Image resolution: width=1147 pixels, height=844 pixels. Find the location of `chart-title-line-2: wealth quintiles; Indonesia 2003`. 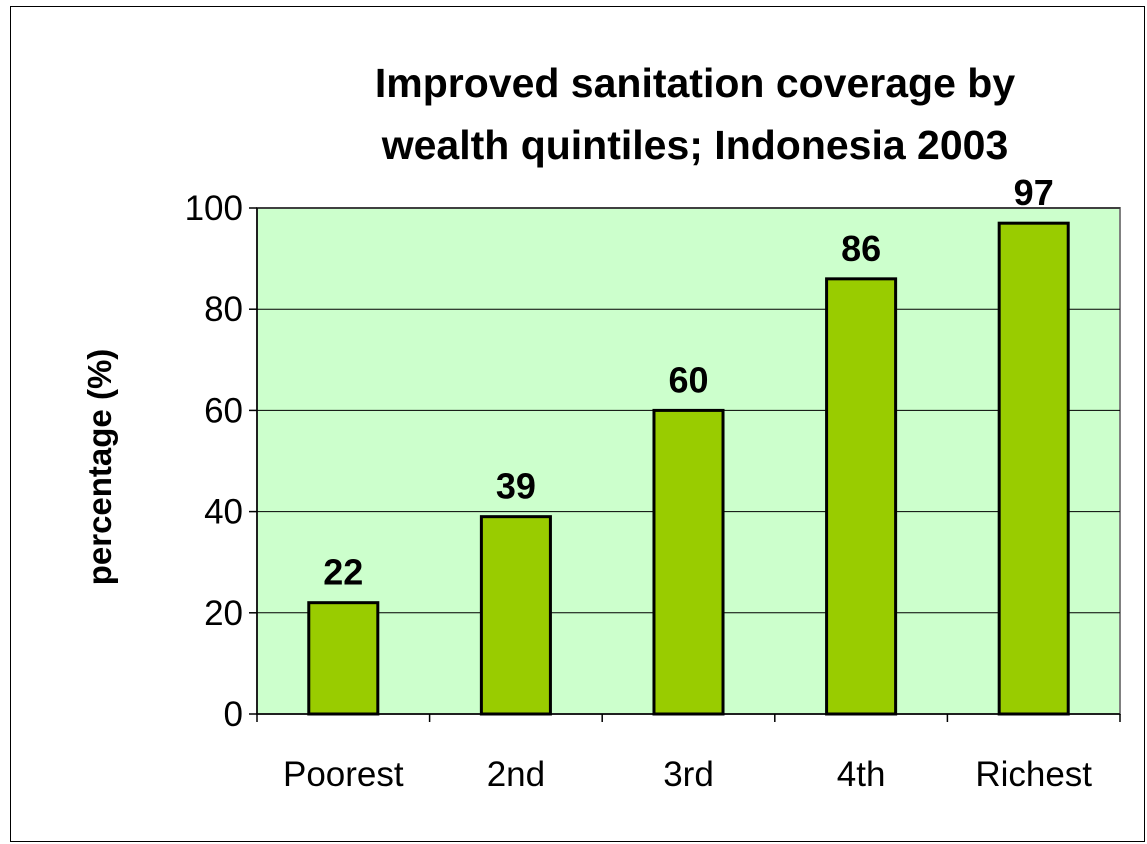

chart-title-line-2: wealth quintiles; Indonesia 2003 is located at coordinates (695, 145).